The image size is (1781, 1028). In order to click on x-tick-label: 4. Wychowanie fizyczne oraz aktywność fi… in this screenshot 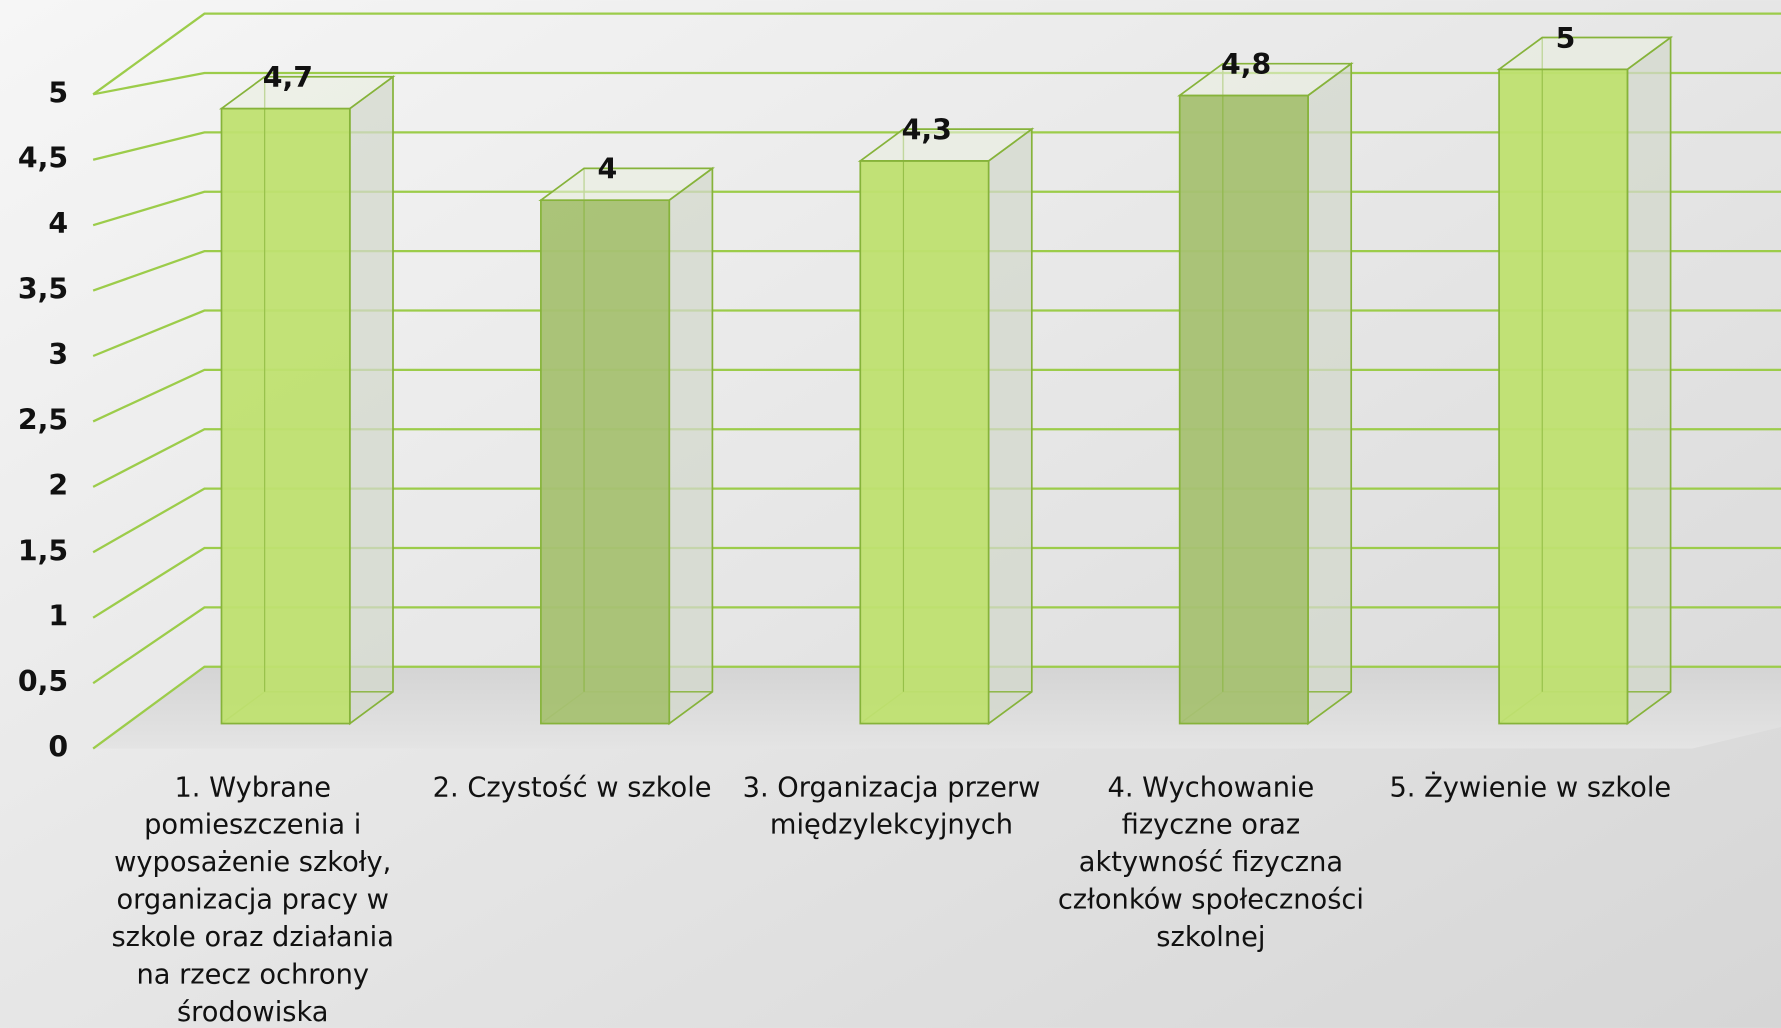, I will do `click(1211, 862)`.